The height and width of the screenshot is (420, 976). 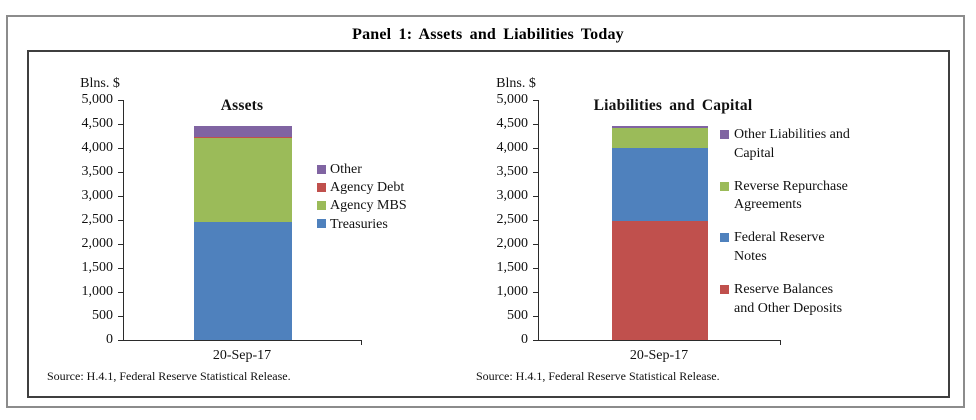 What do you see at coordinates (784, 290) in the screenshot?
I see `legend-label-line: Reserve Balances` at bounding box center [784, 290].